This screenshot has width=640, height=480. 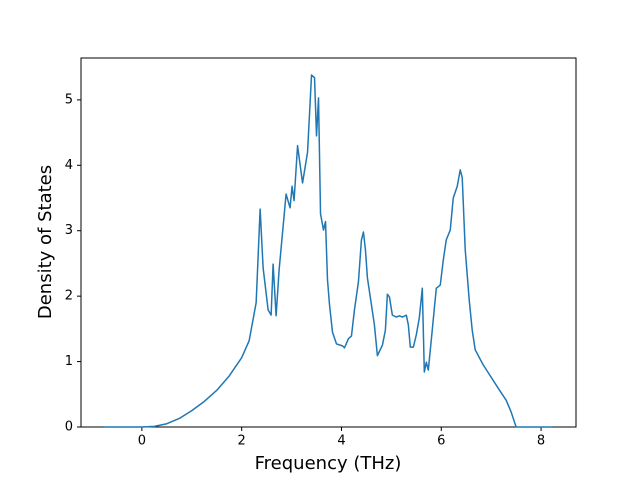 I want to click on x-tick-label: 6, so click(x=441, y=441).